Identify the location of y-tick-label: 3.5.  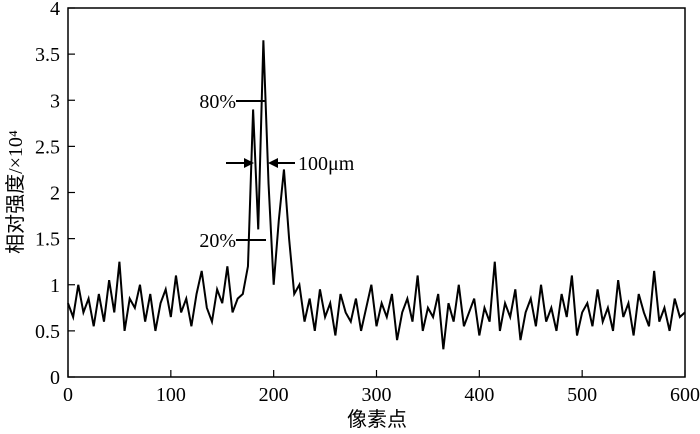
(47, 55).